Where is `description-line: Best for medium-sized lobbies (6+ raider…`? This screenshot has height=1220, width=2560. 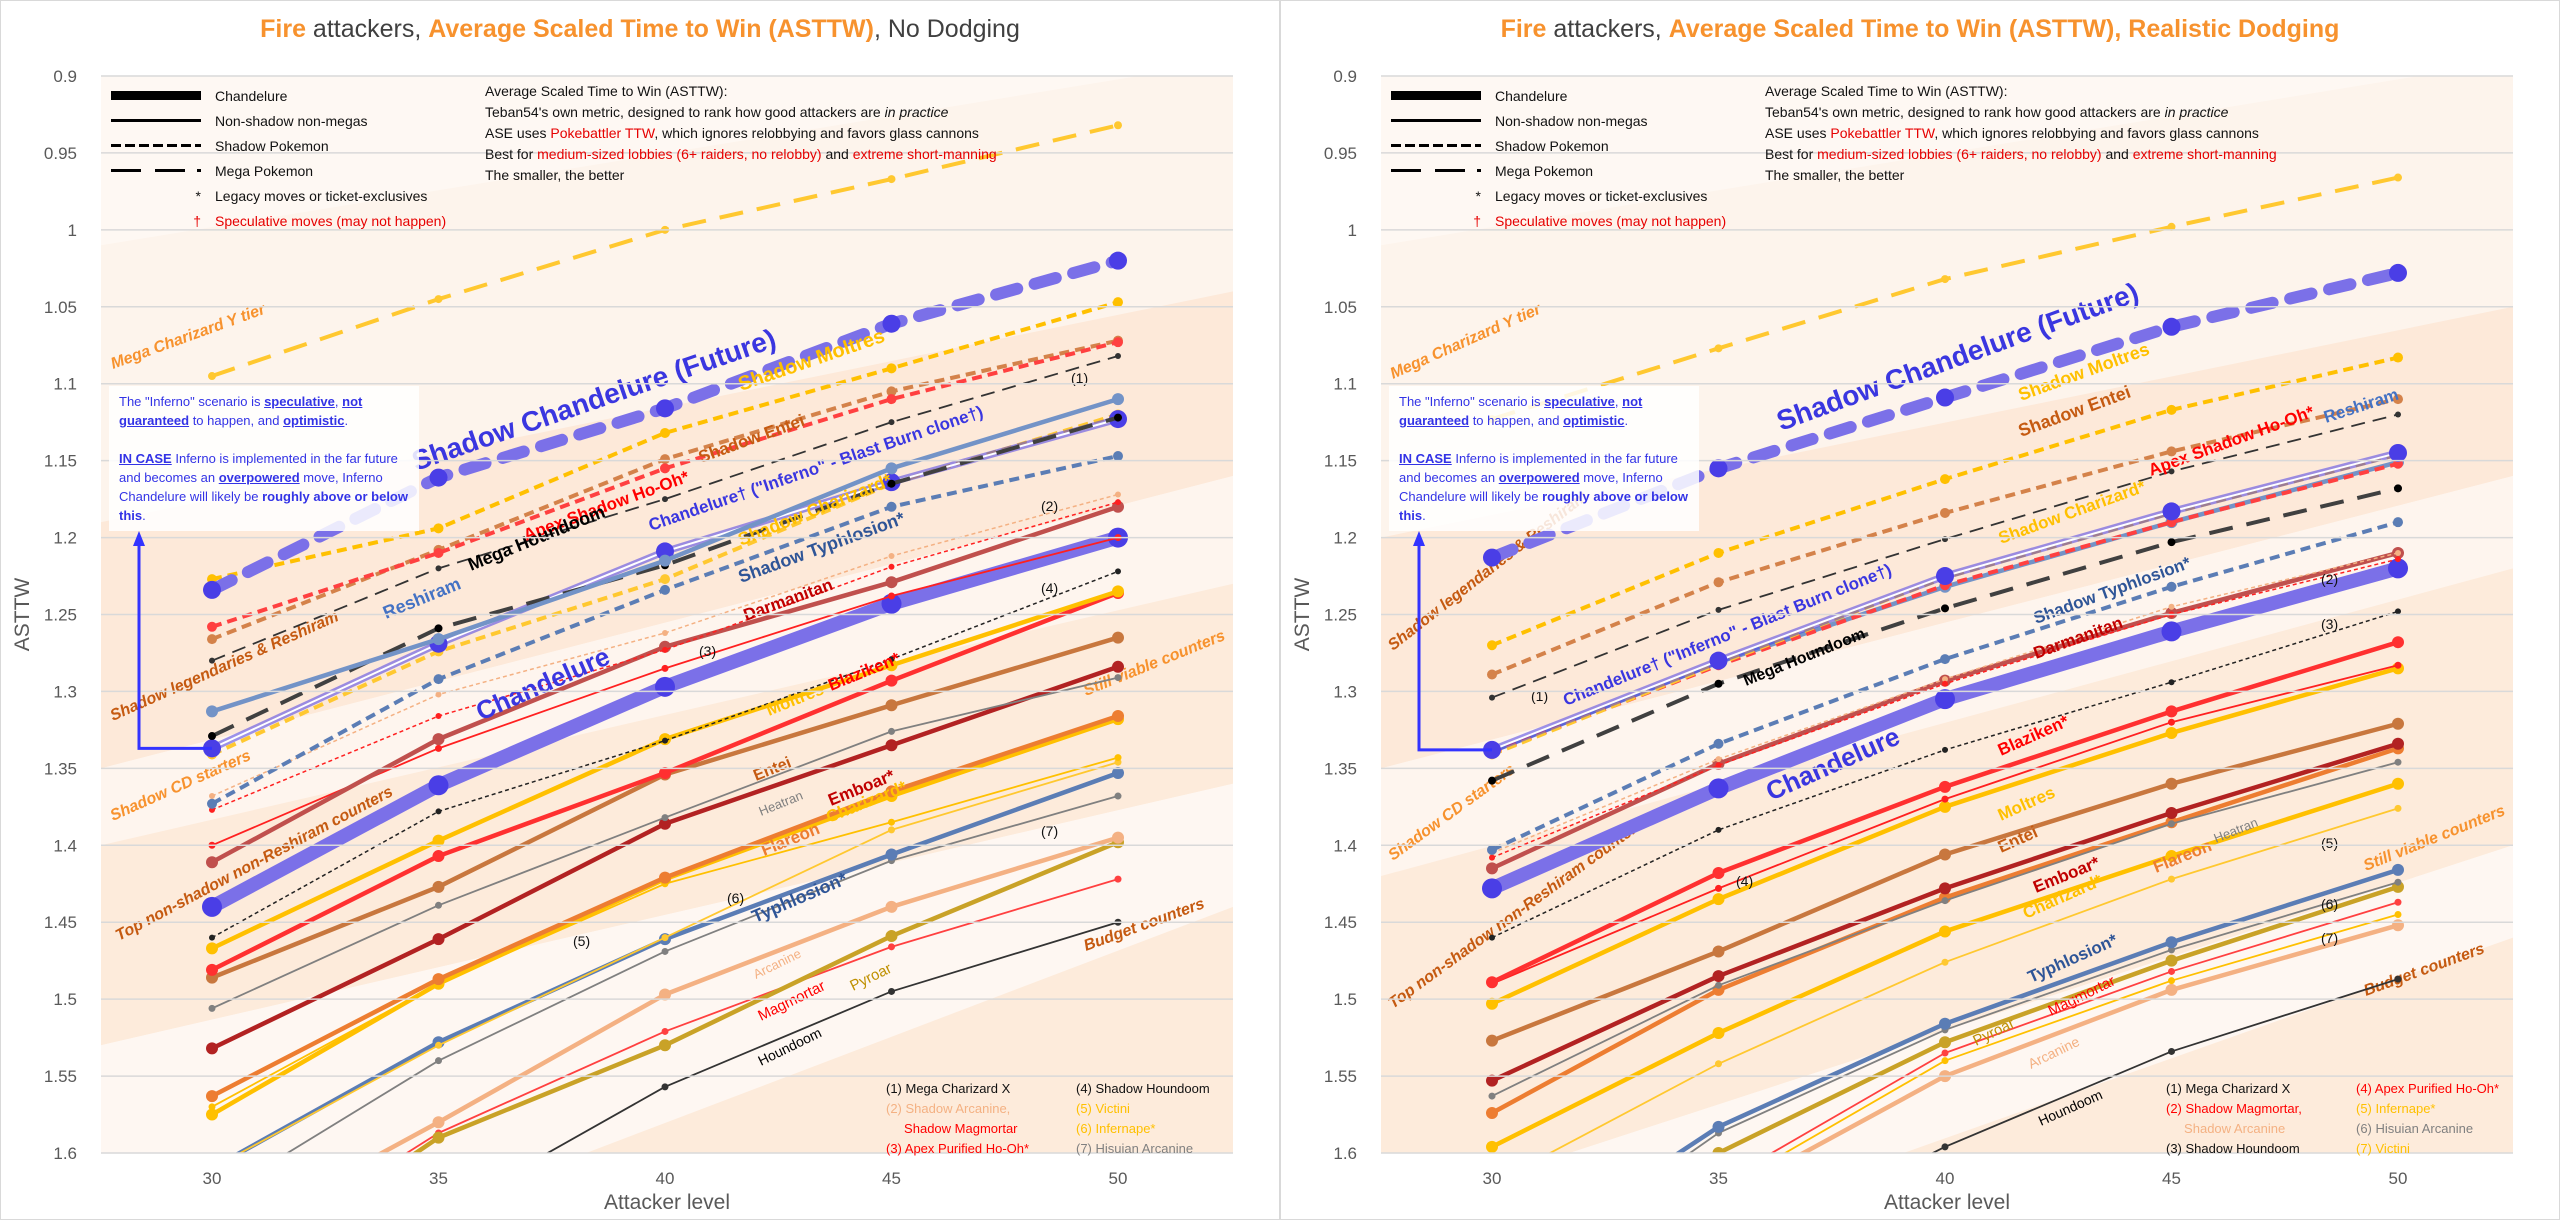 description-line: Best for medium-sized lobbies (6+ raider… is located at coordinates (2021, 154).